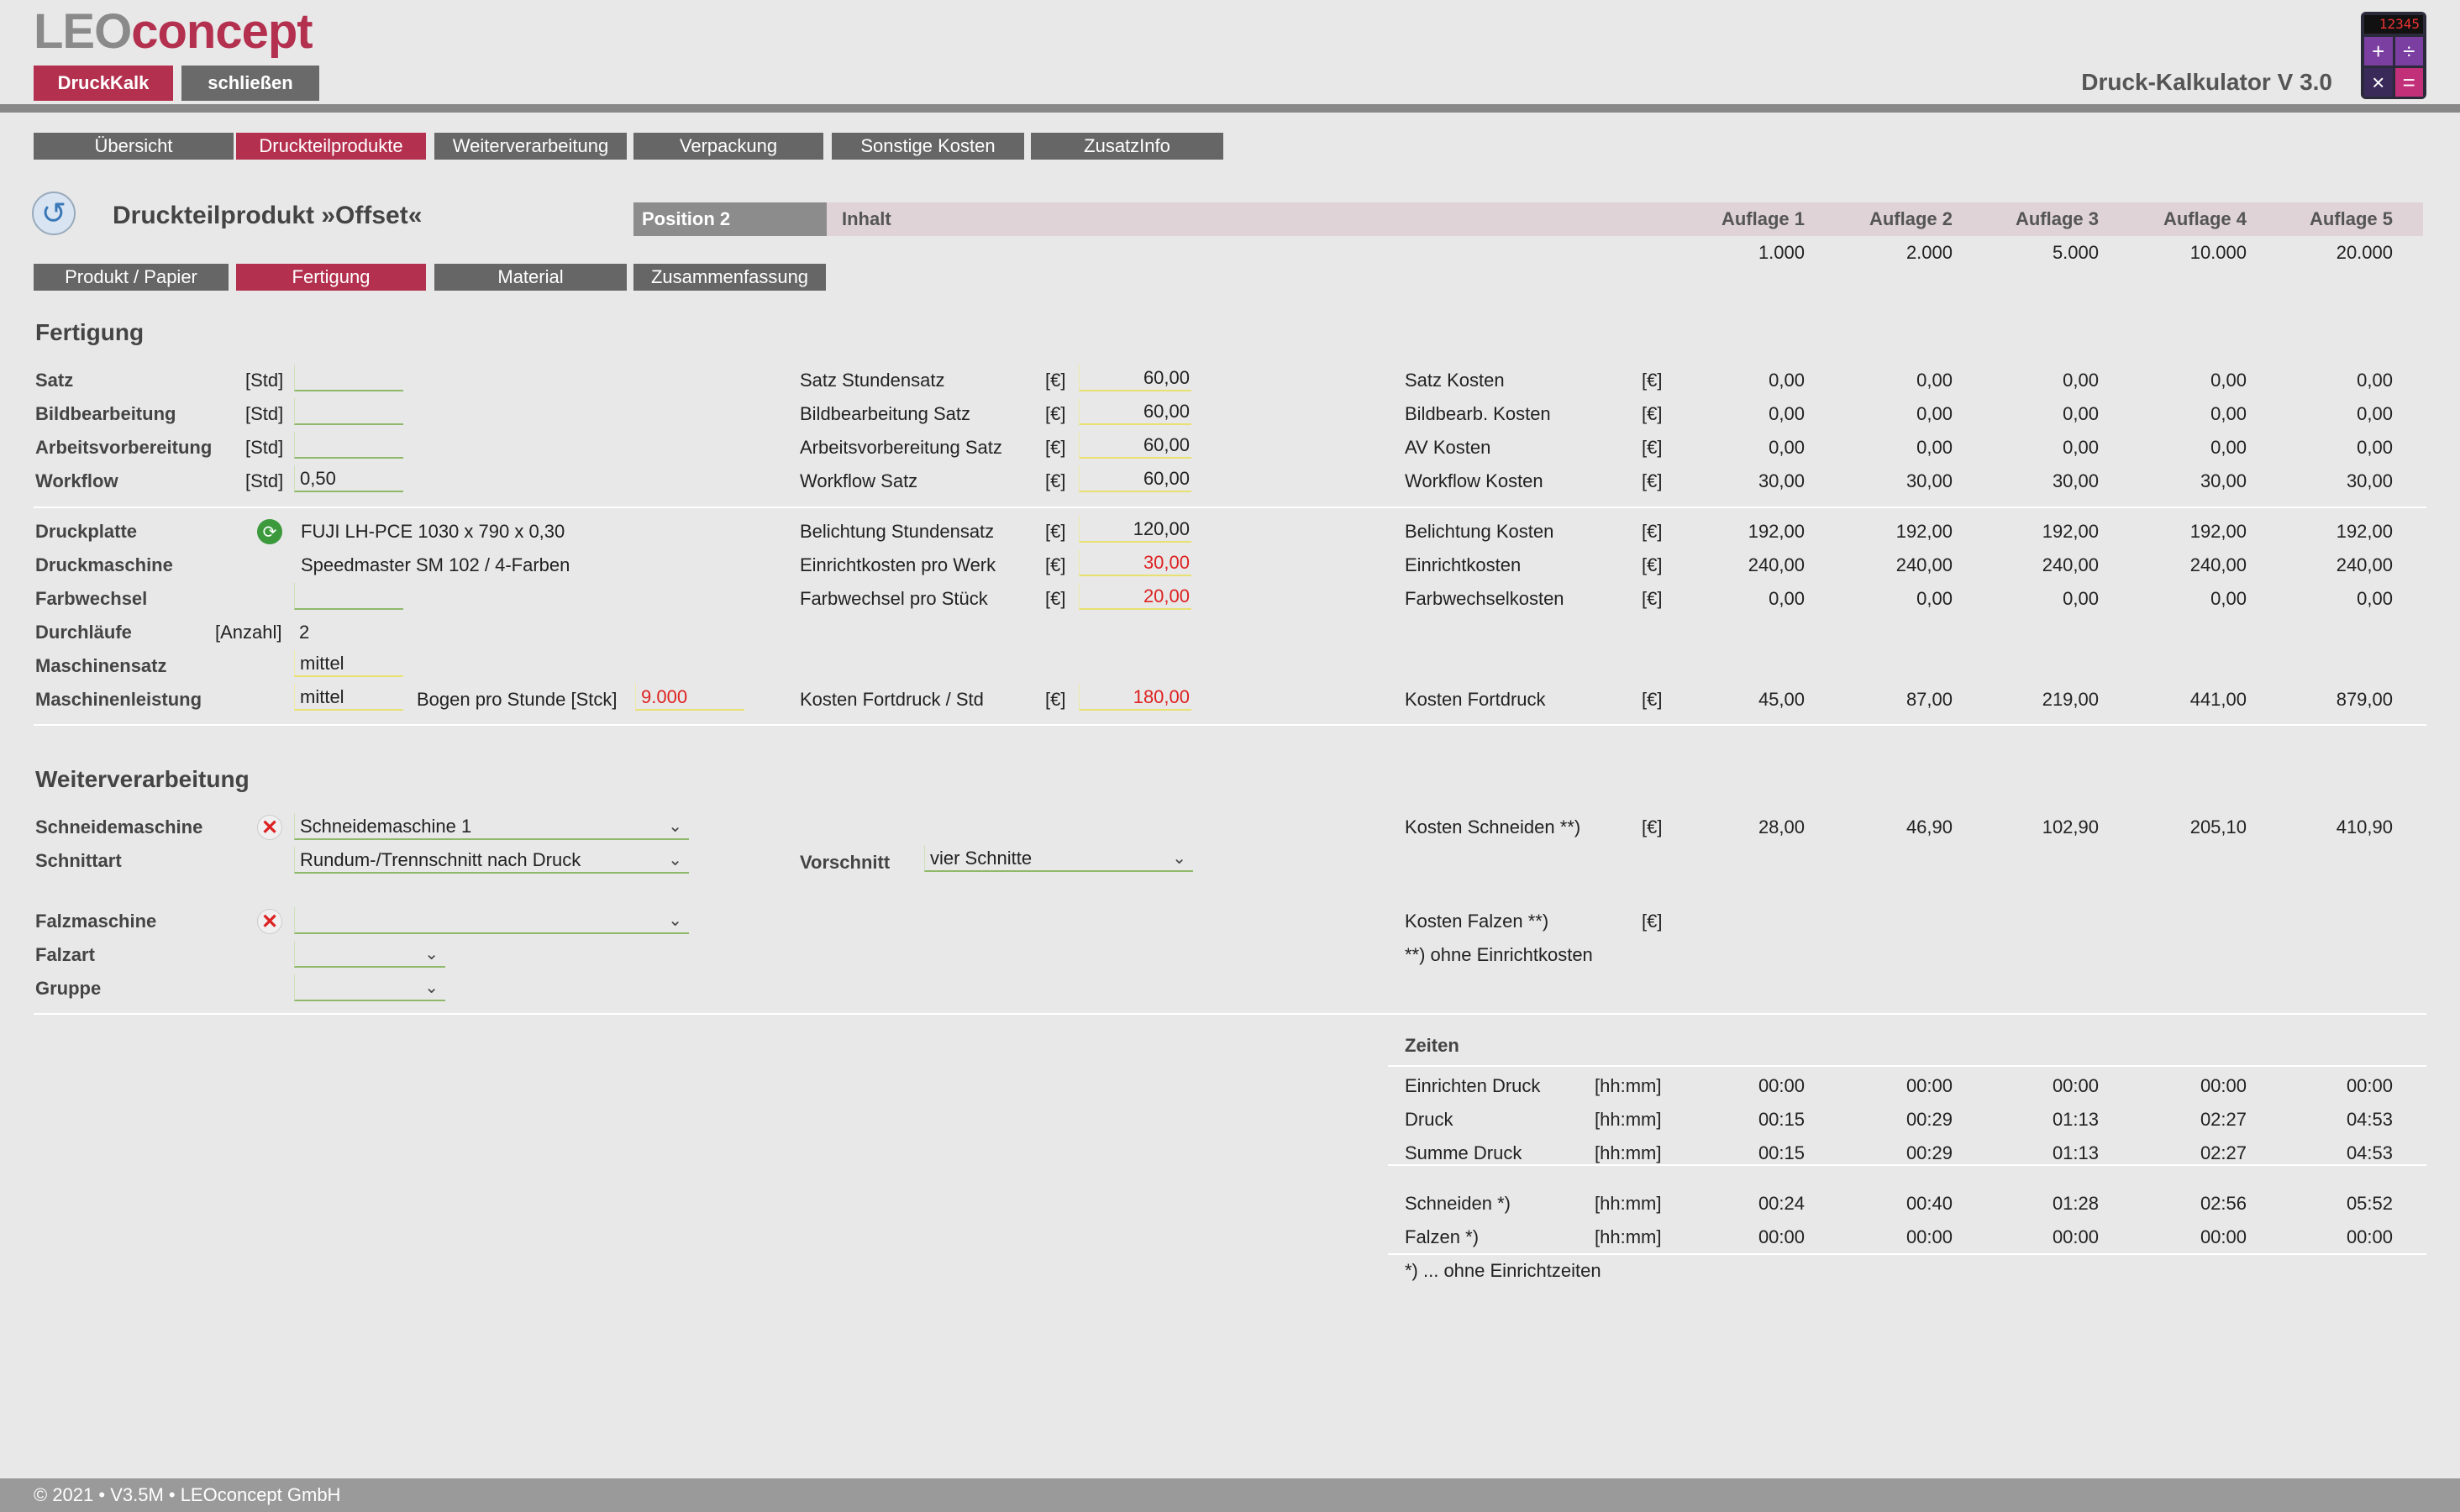 The width and height of the screenshot is (2460, 1512). What do you see at coordinates (2228, 380) in the screenshot?
I see `satz-cost-4: 0,00` at bounding box center [2228, 380].